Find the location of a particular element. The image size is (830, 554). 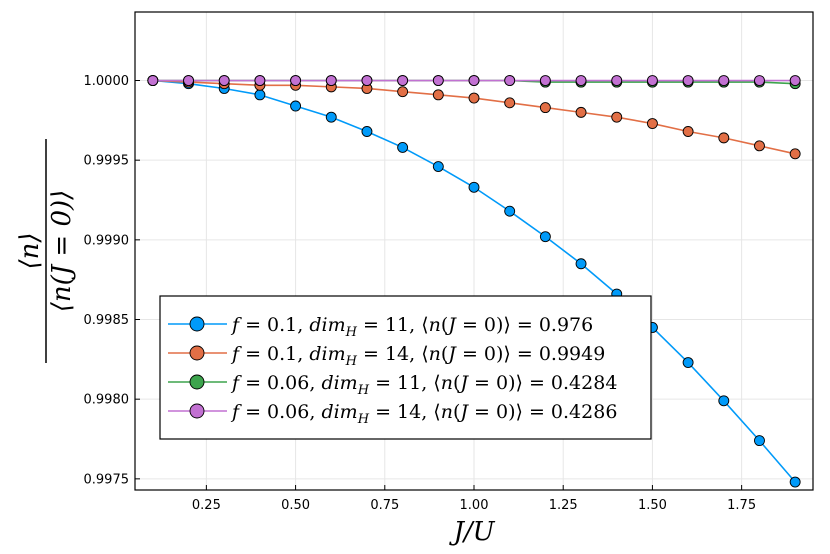

y-tick-label: 0.9985 is located at coordinates (107, 320).